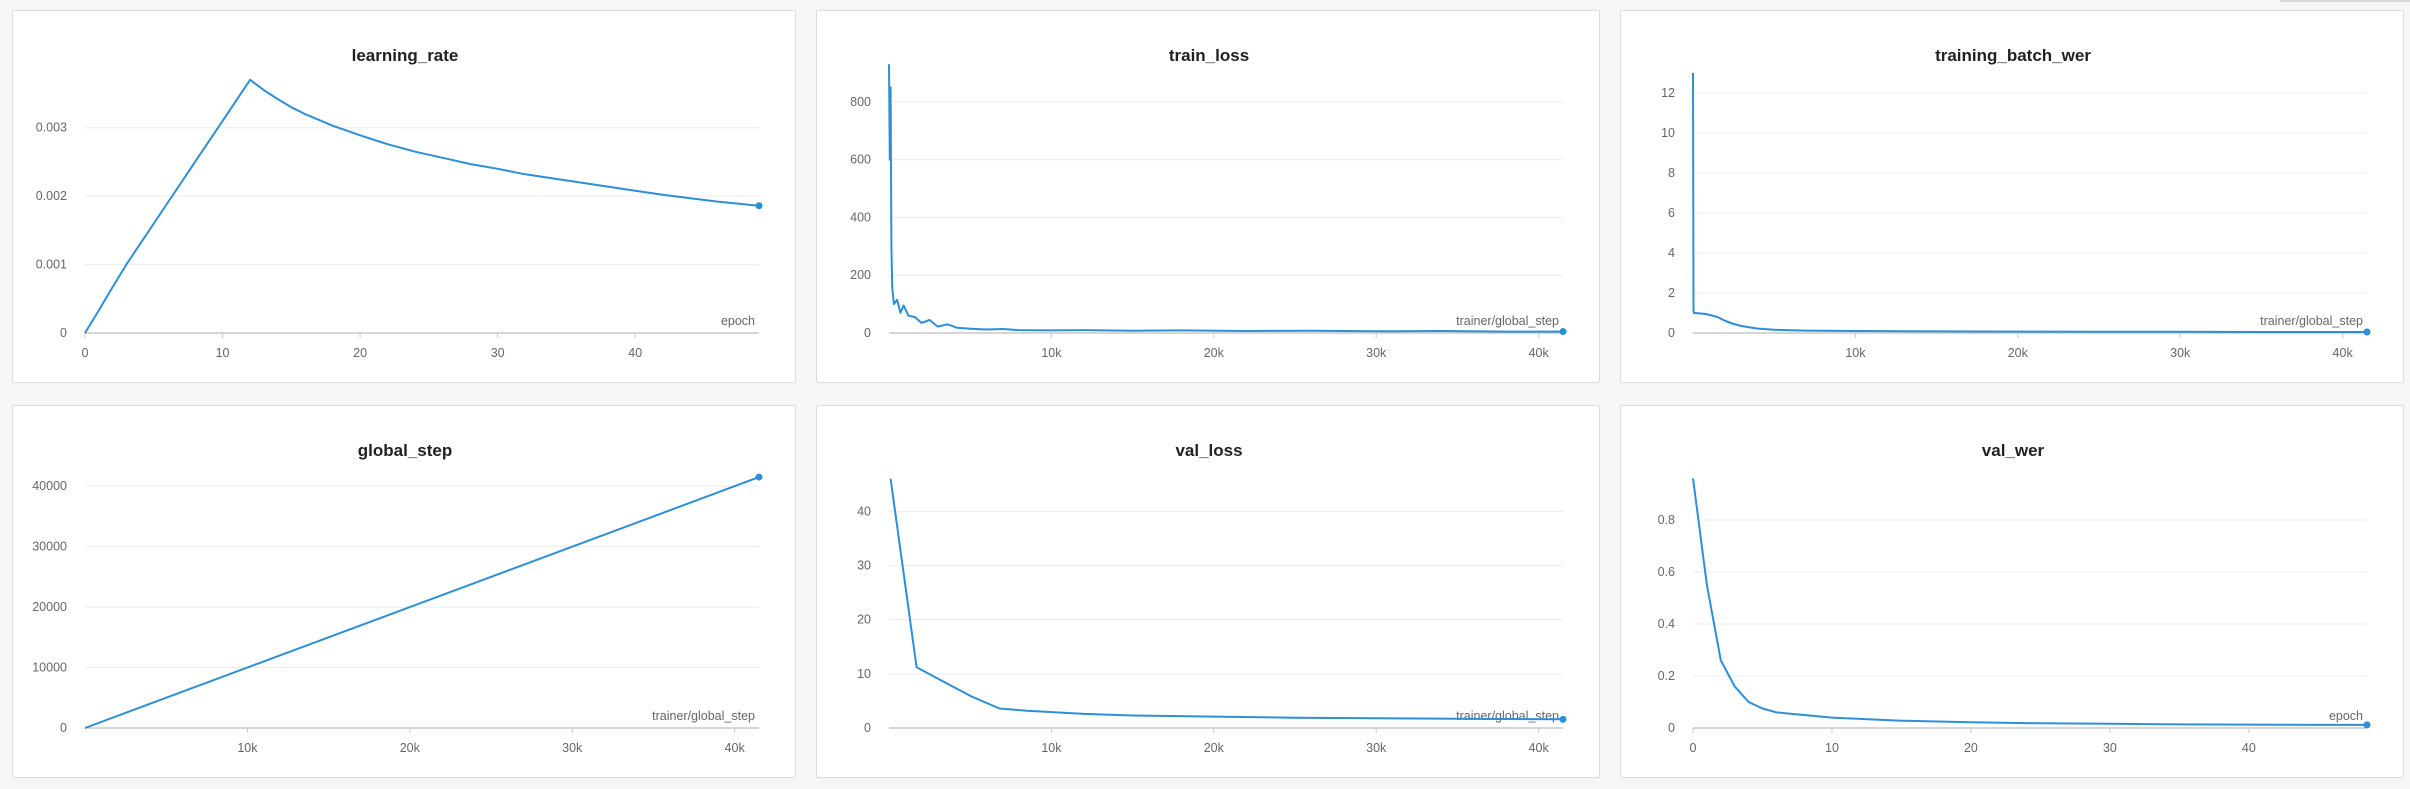 This screenshot has height=789, width=2410. Describe the element at coordinates (1671, 293) in the screenshot. I see `y-tick-label: 2` at that location.